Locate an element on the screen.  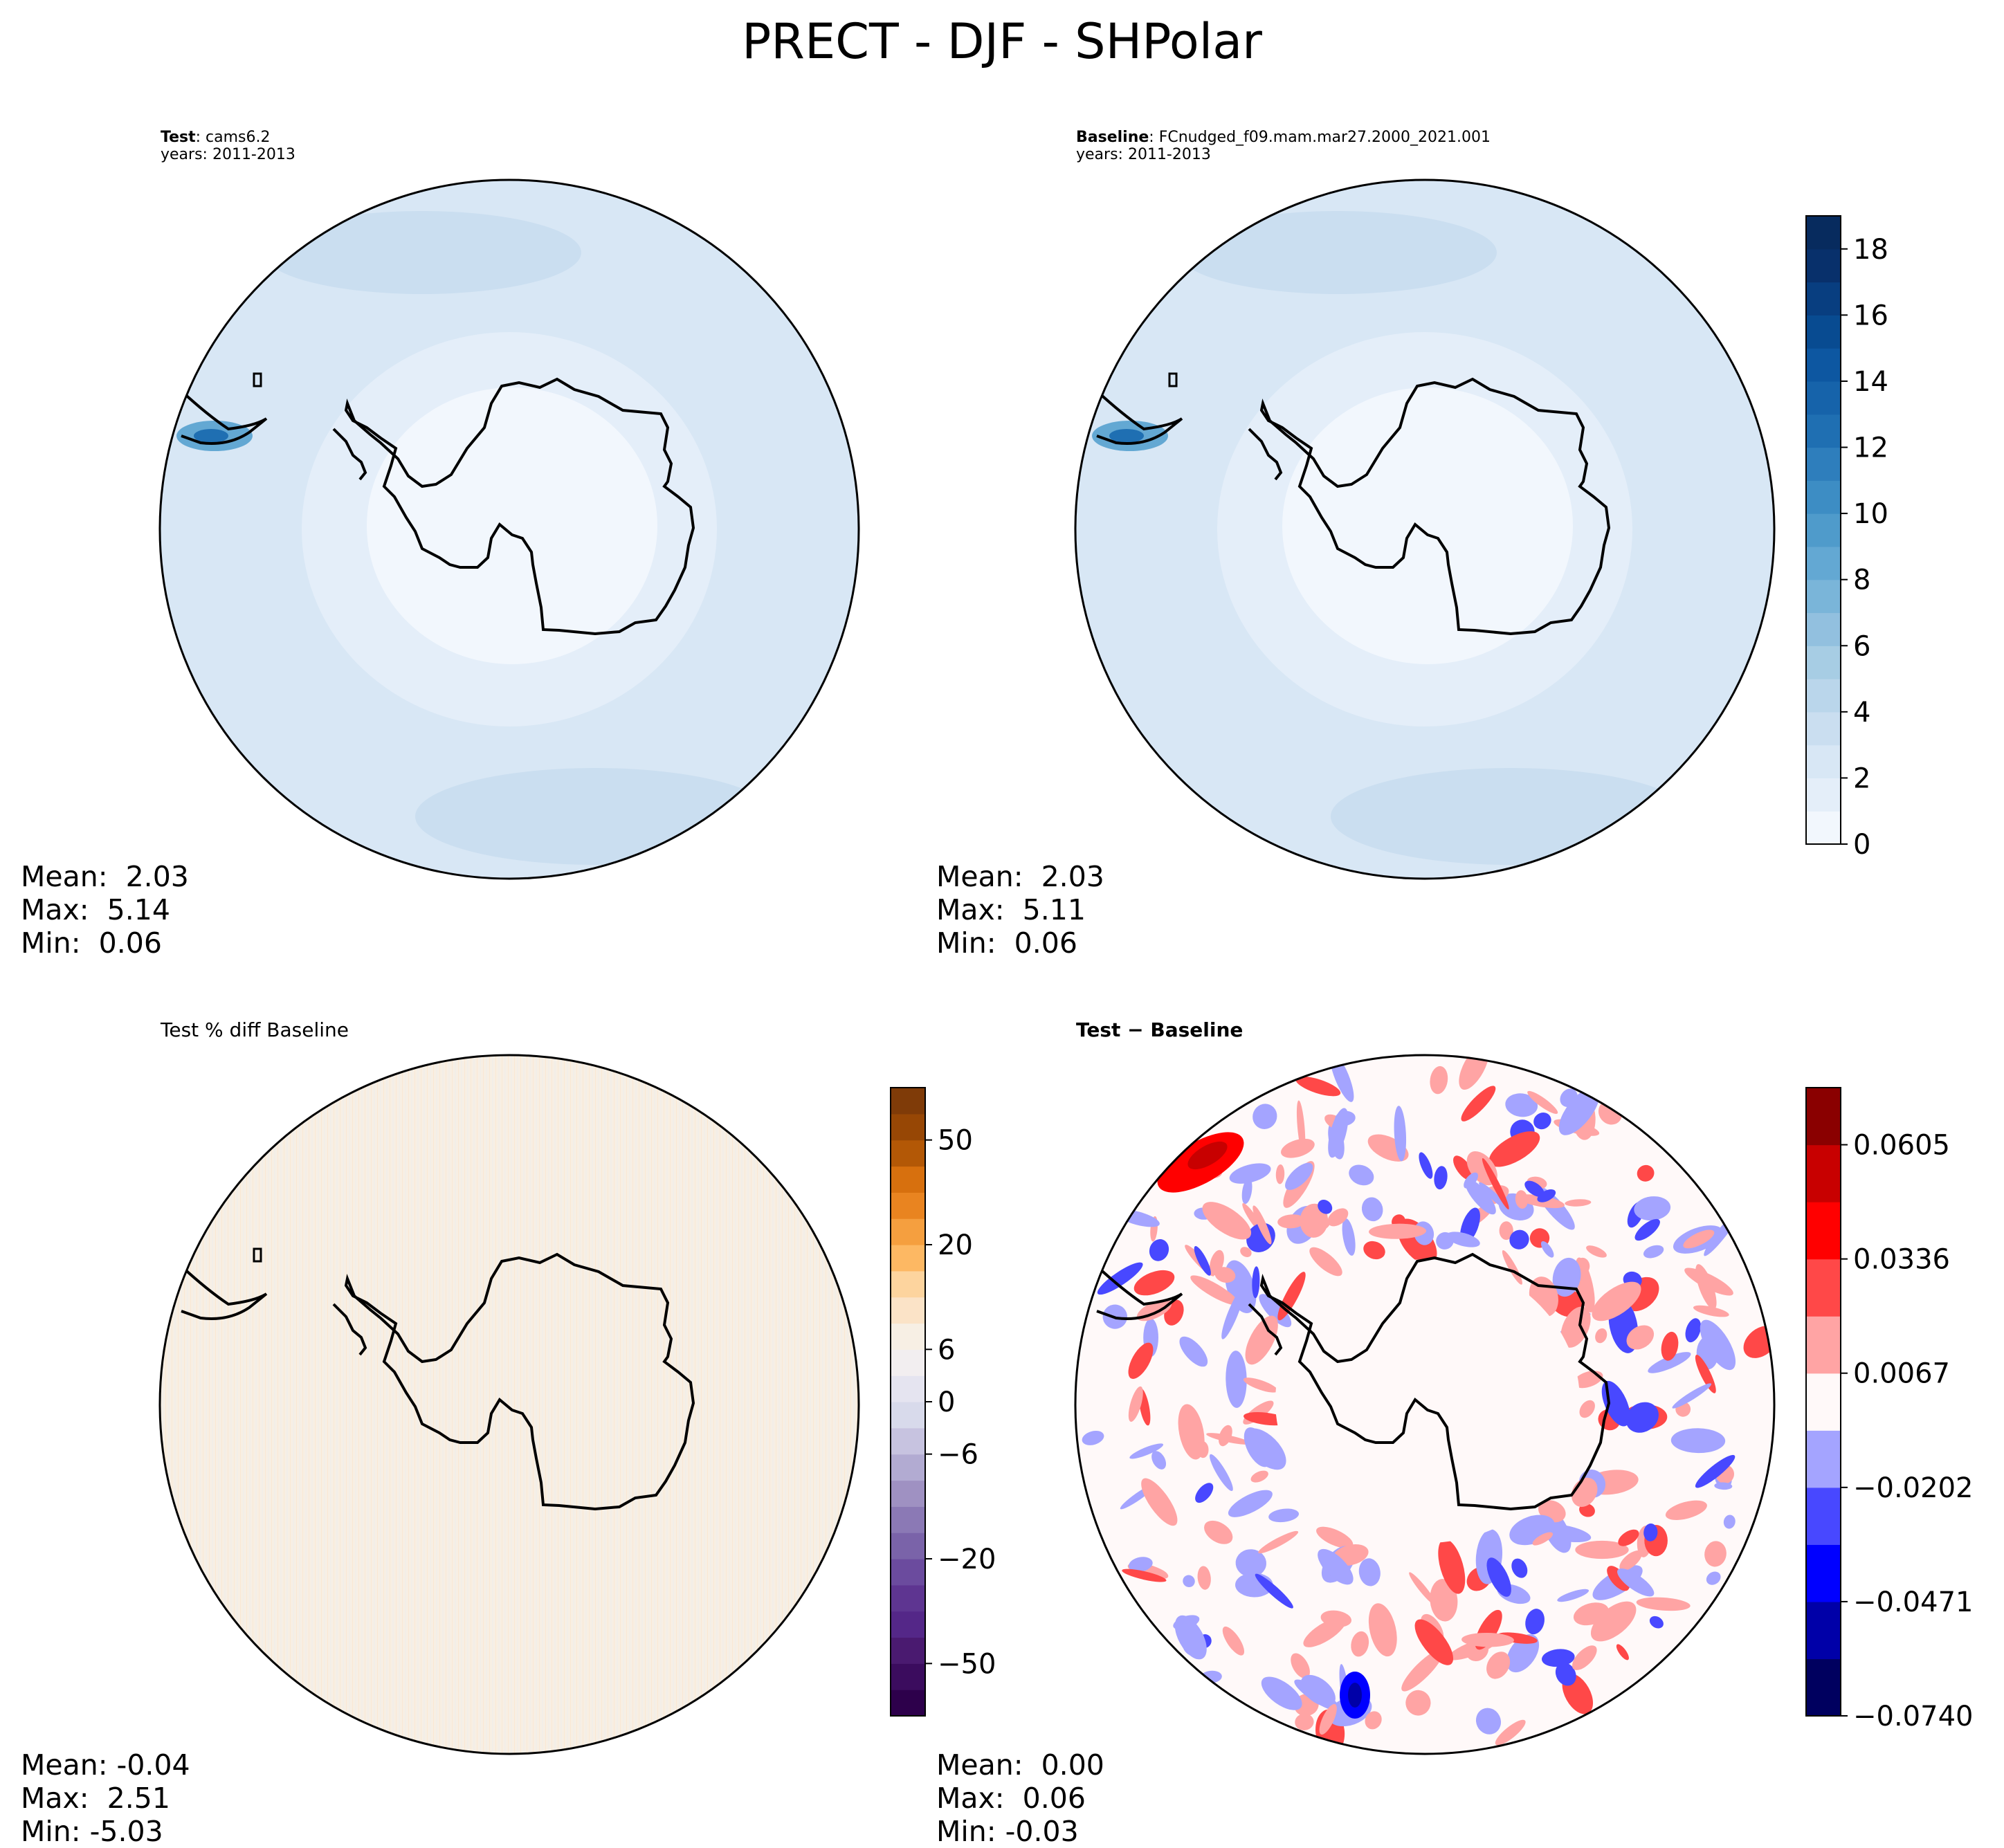
test-years: years: 2011-2013 is located at coordinates (228, 155).